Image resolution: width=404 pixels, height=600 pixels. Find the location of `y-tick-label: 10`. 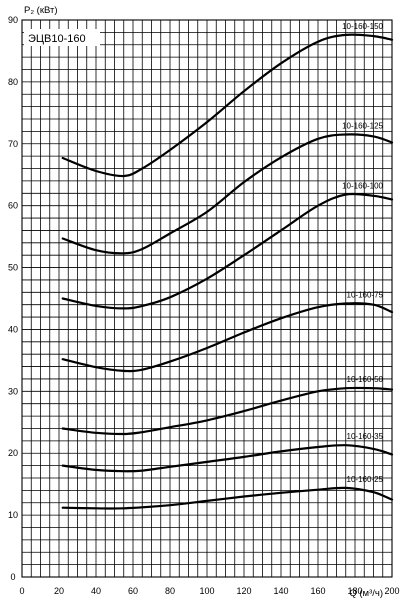

y-tick-label: 10 is located at coordinates (13, 515).